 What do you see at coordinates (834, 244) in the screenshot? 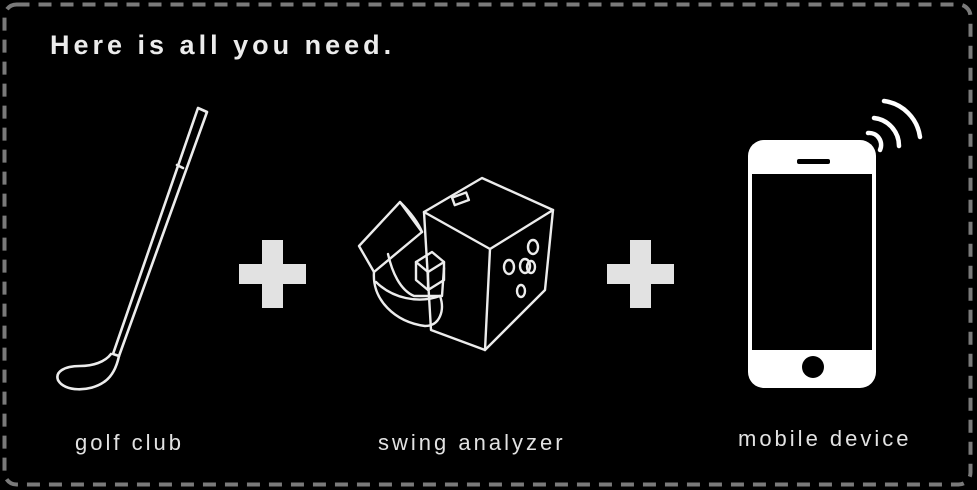
I see `mobile-phone-icon` at bounding box center [834, 244].